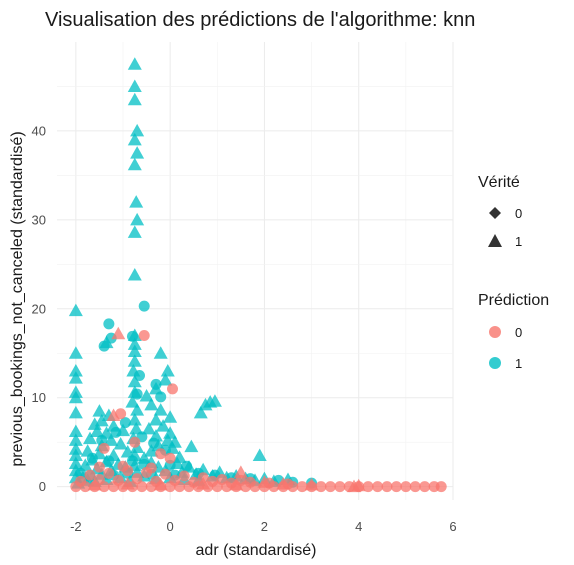 The width and height of the screenshot is (574, 565). Describe the element at coordinates (39, 219) in the screenshot. I see `y-tick-label: 30` at that location.